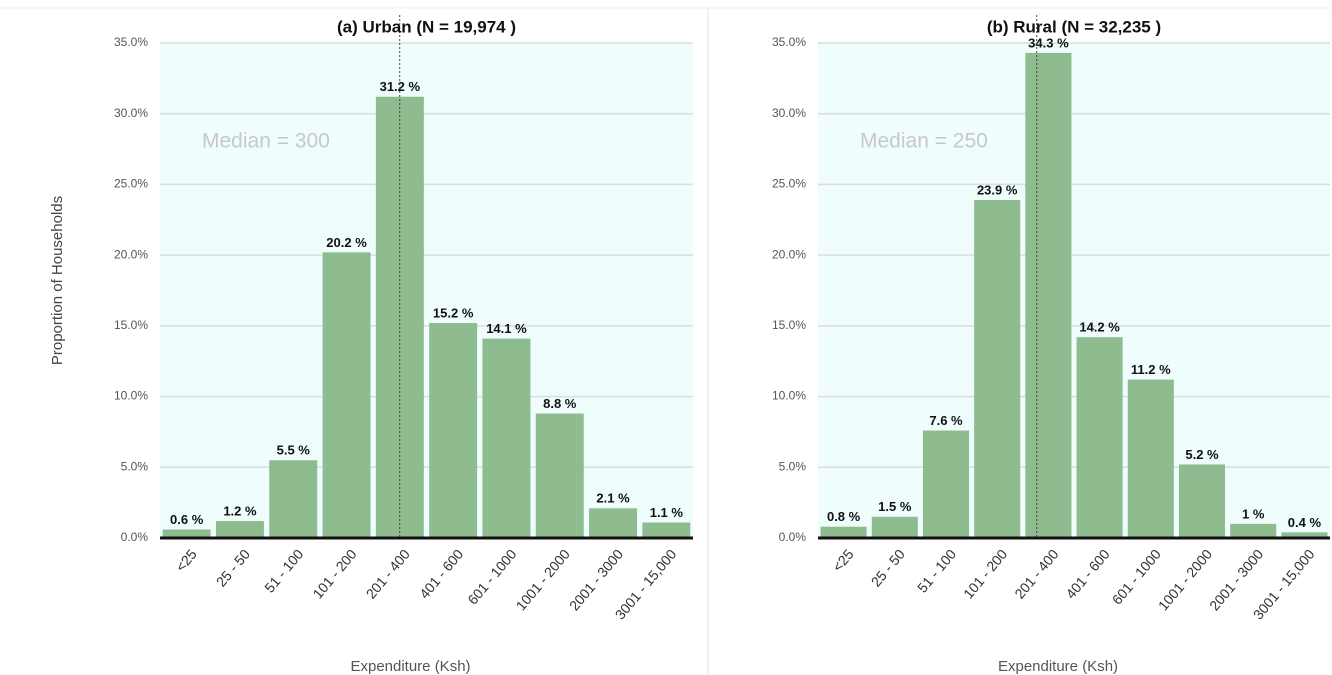 This screenshot has height=675, width=1332. What do you see at coordinates (453, 312) in the screenshot?
I see `value-label: 15.2 %` at bounding box center [453, 312].